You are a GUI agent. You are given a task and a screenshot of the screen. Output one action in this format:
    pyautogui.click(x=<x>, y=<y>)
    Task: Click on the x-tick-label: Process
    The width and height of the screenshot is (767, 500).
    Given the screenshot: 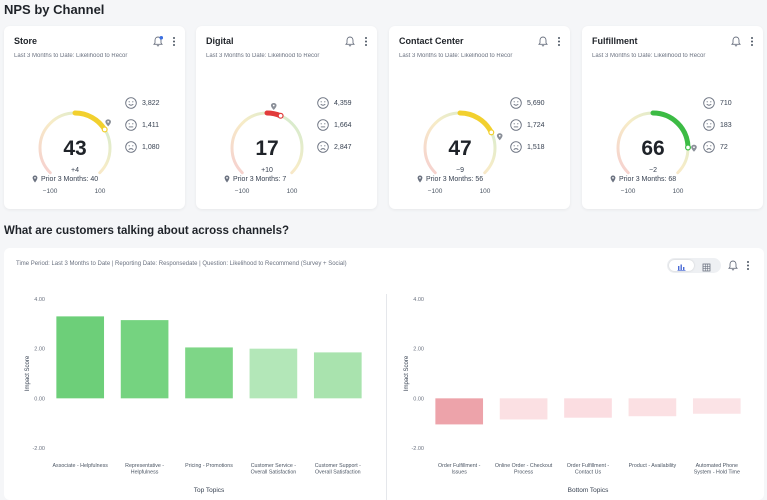 What is the action you would take?
    pyautogui.click(x=523, y=473)
    